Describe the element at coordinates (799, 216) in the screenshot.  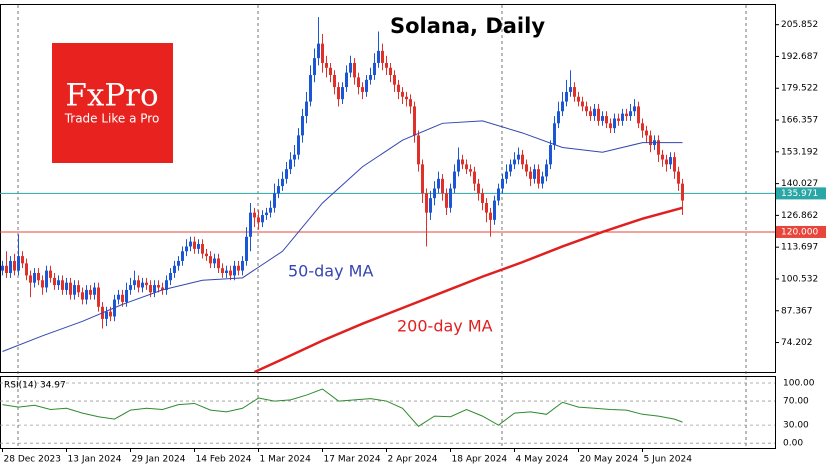
I see `y-tick-label: 126.862` at that location.